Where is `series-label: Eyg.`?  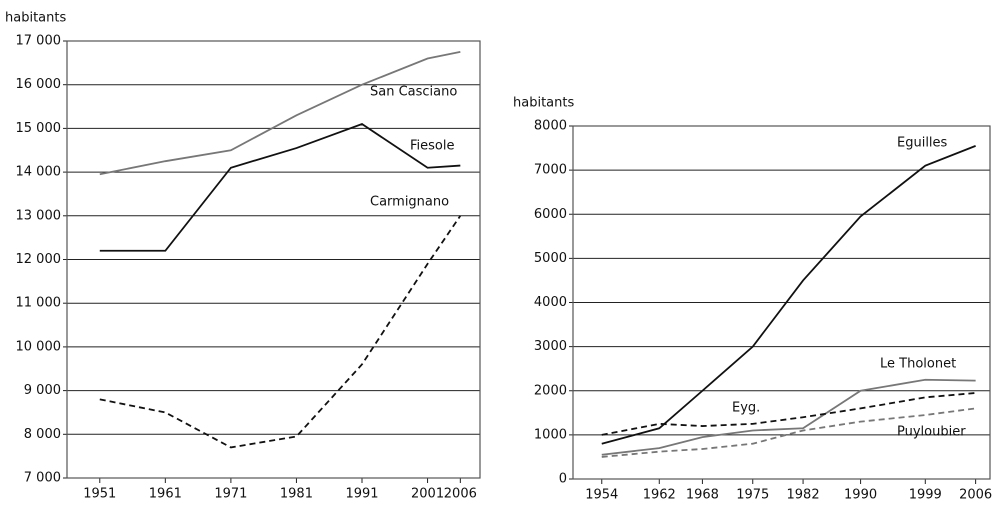 series-label: Eyg. is located at coordinates (746, 408).